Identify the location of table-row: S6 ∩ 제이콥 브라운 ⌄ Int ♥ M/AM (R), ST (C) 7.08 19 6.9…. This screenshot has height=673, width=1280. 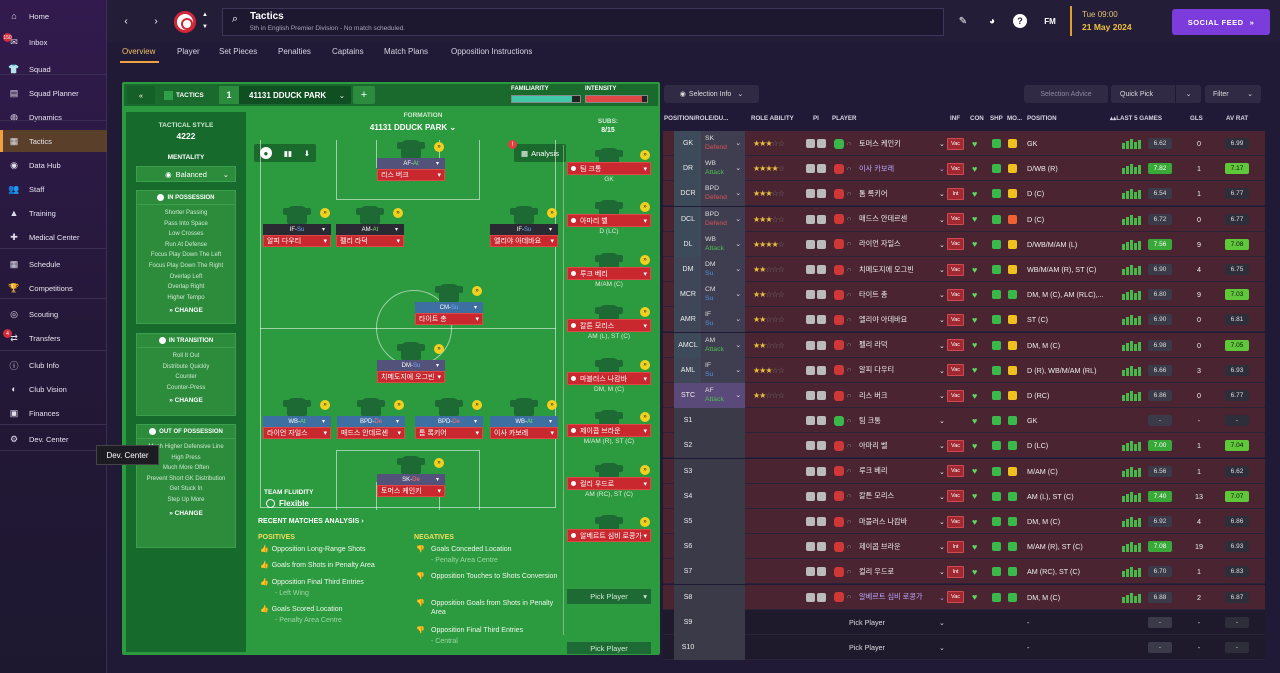
(964, 547).